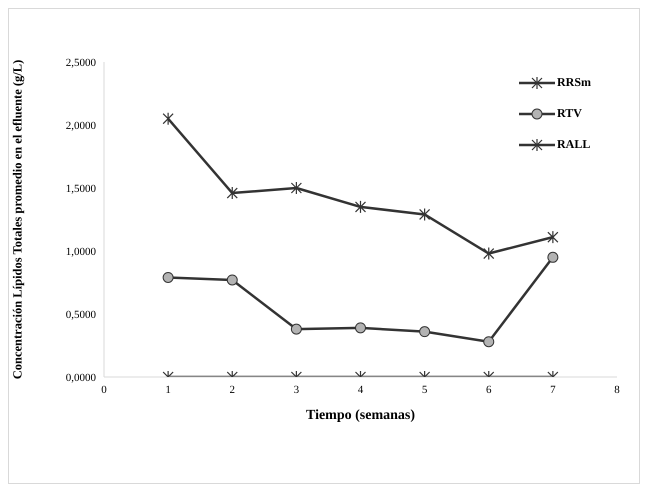 This screenshot has width=648, height=492. Describe the element at coordinates (297, 390) in the screenshot. I see `x-tick-label: 3` at that location.